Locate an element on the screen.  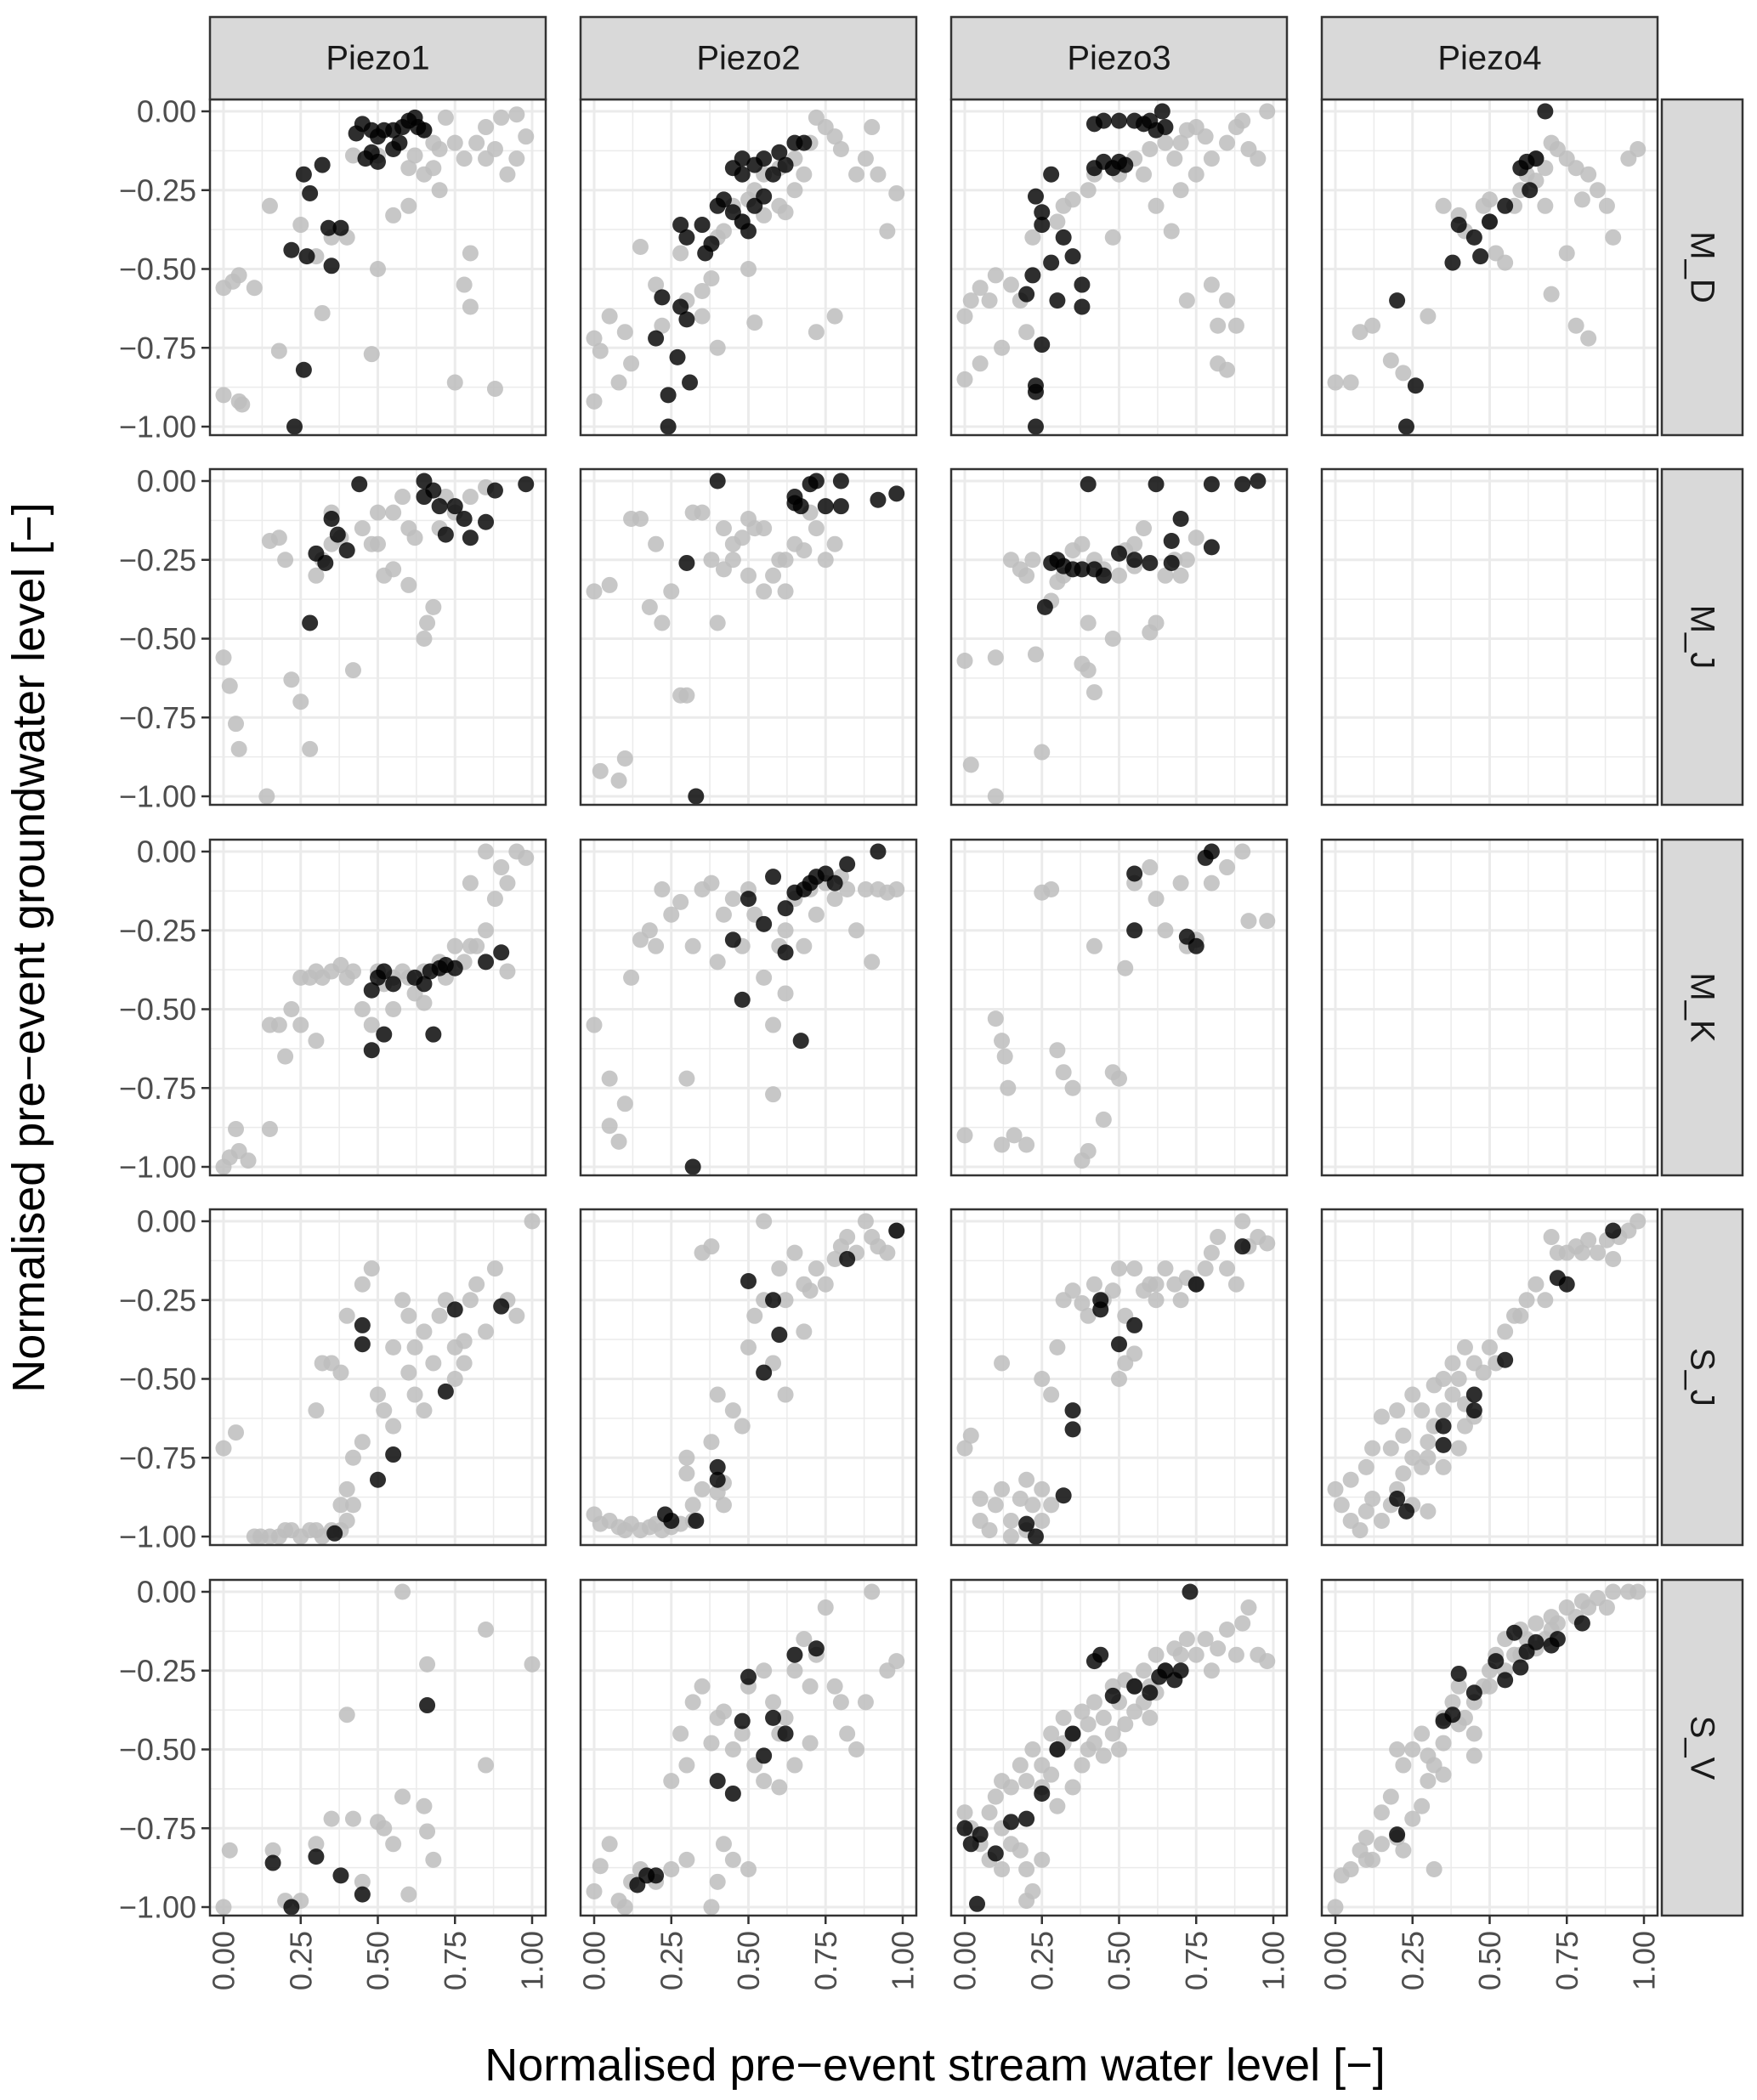
x-tick-label: 0.25 is located at coordinates (1041, 1960).